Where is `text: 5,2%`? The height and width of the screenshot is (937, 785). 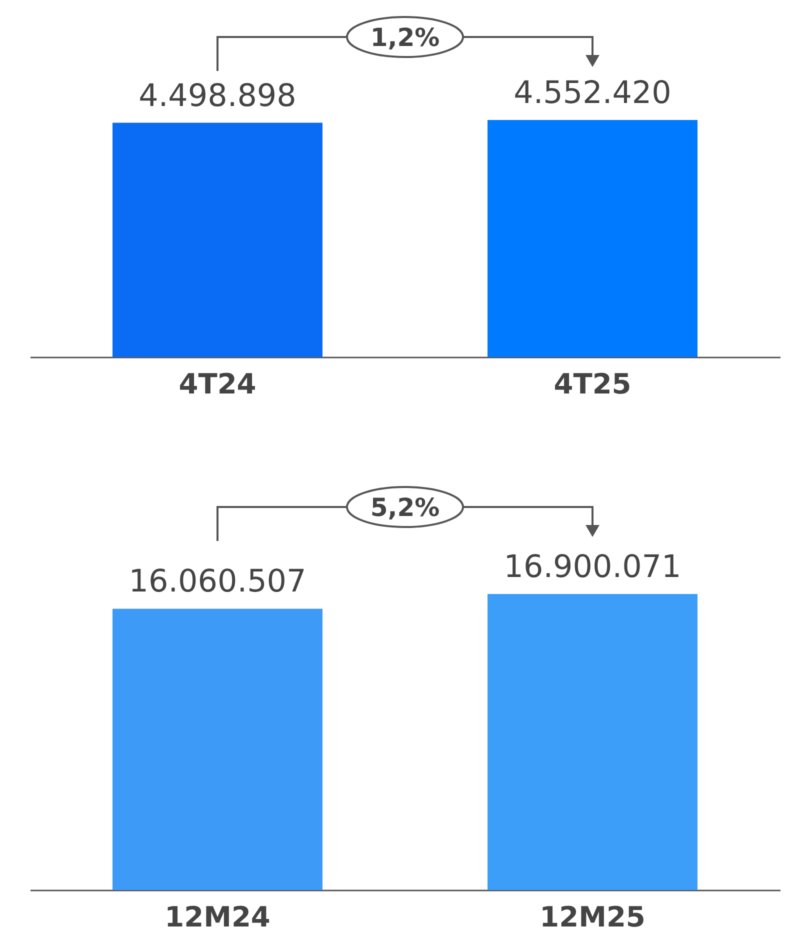
text: 5,2% is located at coordinates (405, 507).